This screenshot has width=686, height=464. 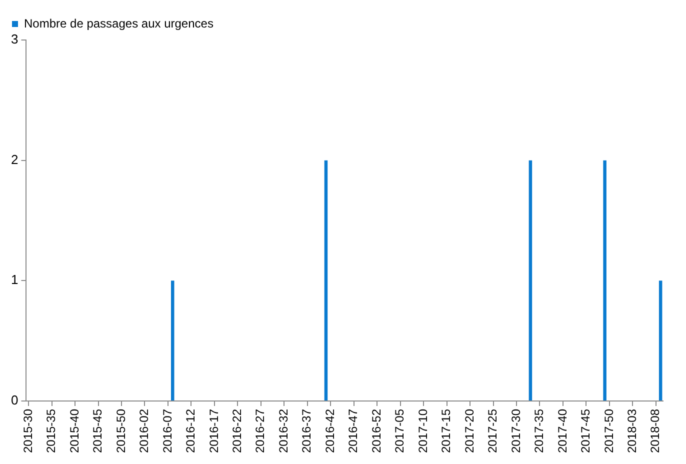 I want to click on x-tick-label: 2016-52, so click(x=376, y=431).